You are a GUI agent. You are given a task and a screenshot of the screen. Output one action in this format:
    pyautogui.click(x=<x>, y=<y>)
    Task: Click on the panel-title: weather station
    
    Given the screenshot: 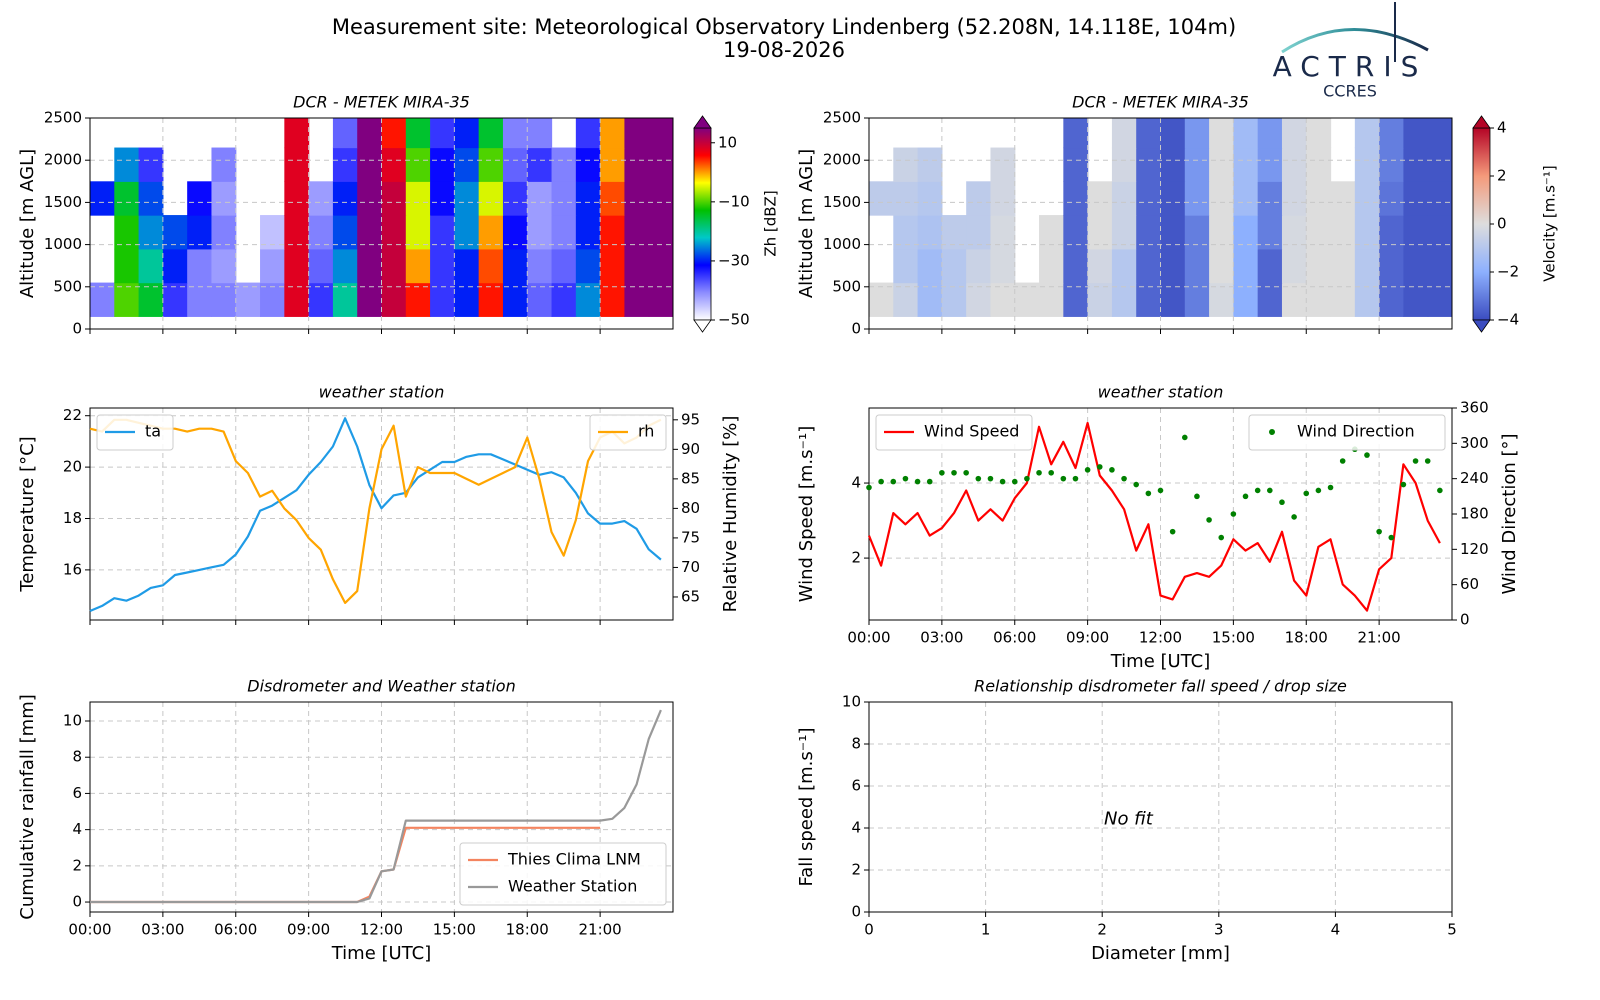 What is the action you would take?
    pyautogui.click(x=1161, y=392)
    